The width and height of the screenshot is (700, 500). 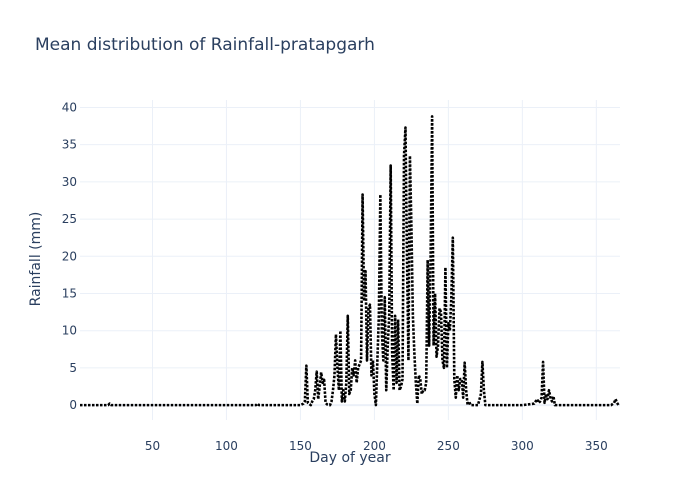 I want to click on y-tick-label: 20, so click(x=69, y=256).